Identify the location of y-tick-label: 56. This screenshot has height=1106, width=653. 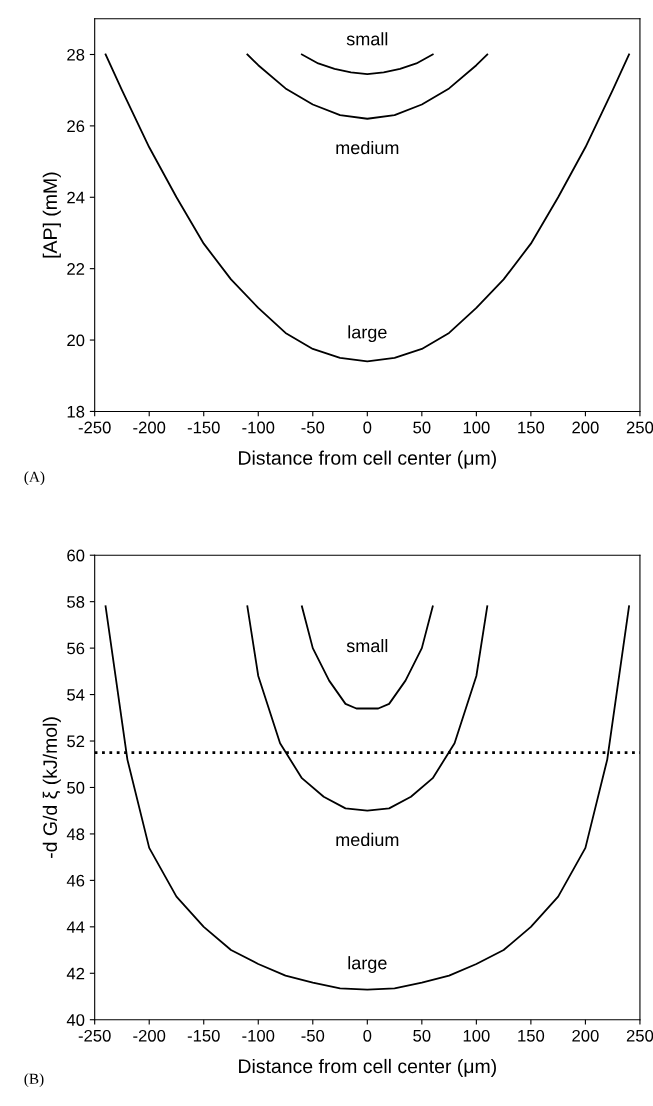
(76, 648).